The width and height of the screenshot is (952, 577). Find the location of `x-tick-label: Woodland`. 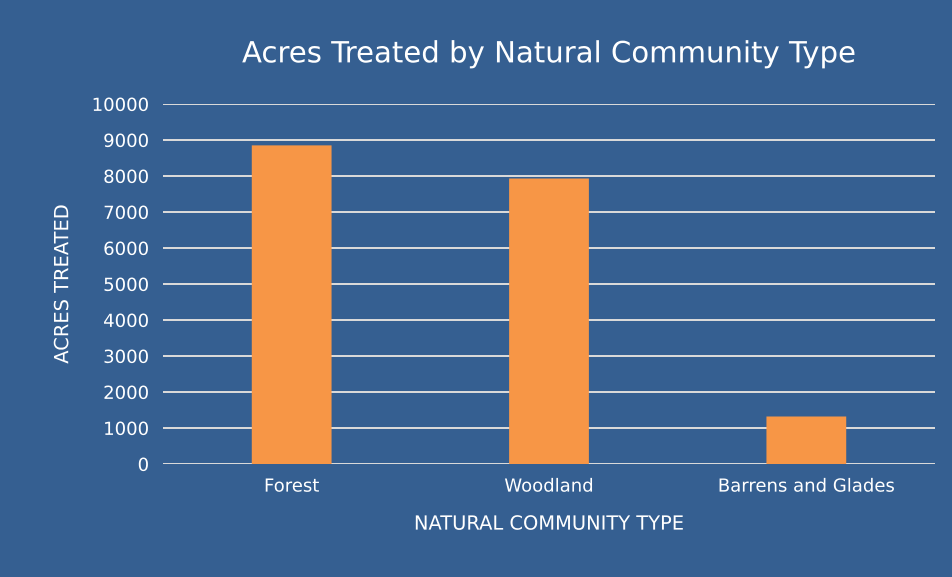

x-tick-label: Woodland is located at coordinates (548, 485).